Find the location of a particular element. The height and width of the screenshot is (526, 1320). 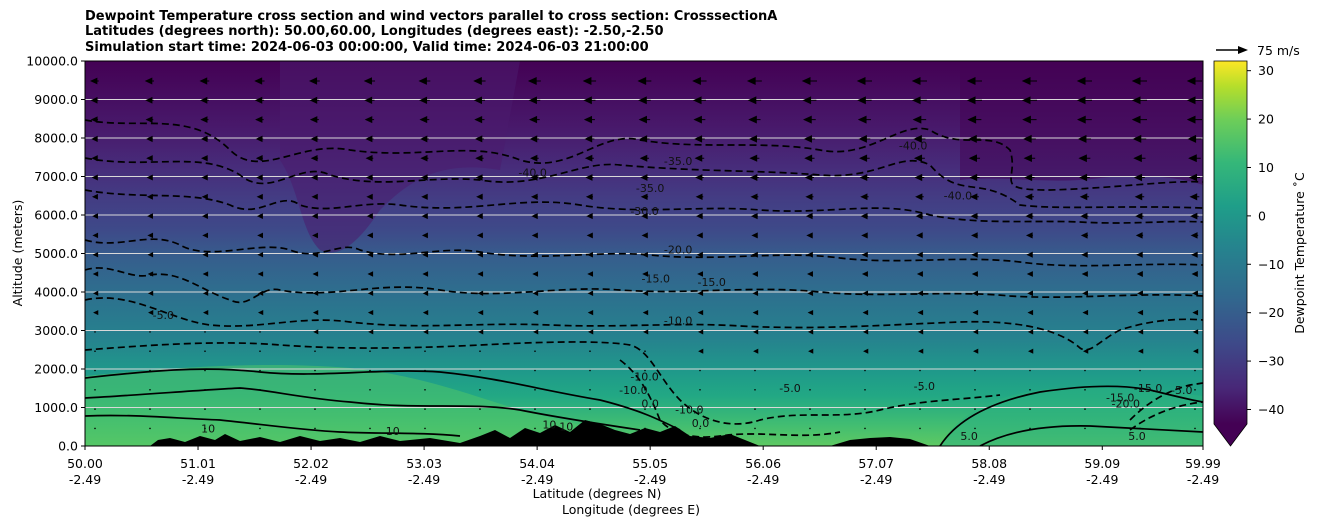

contour-label: 10 is located at coordinates (208, 429).